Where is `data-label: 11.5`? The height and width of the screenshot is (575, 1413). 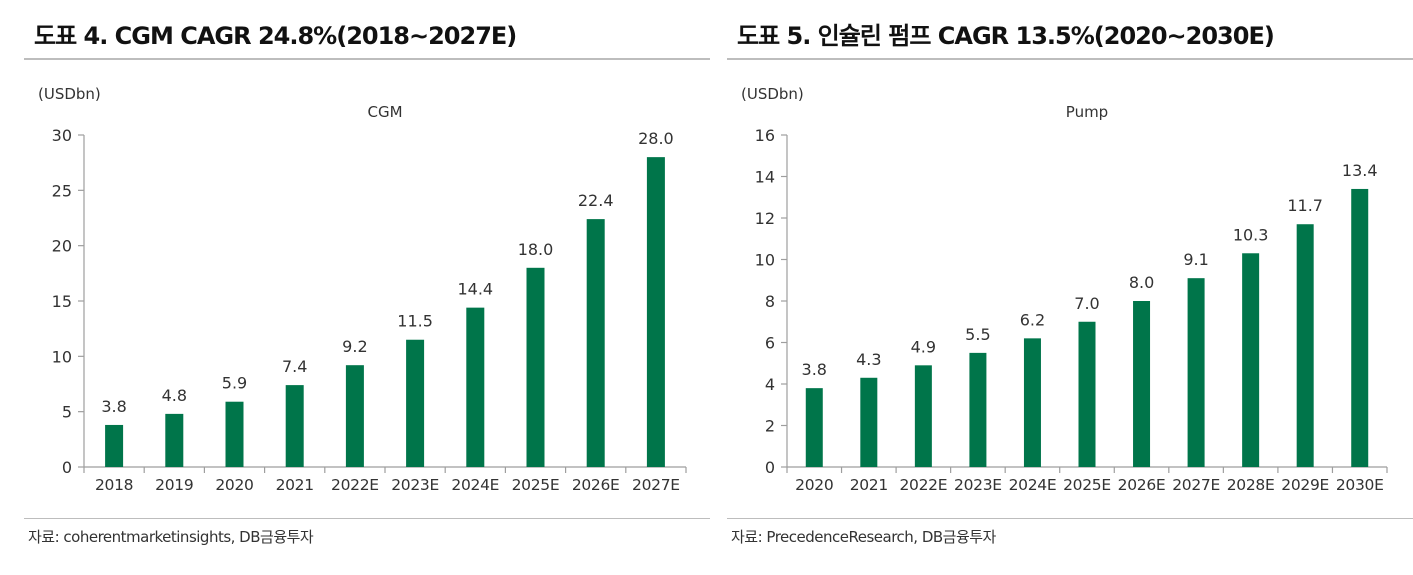 data-label: 11.5 is located at coordinates (415, 321).